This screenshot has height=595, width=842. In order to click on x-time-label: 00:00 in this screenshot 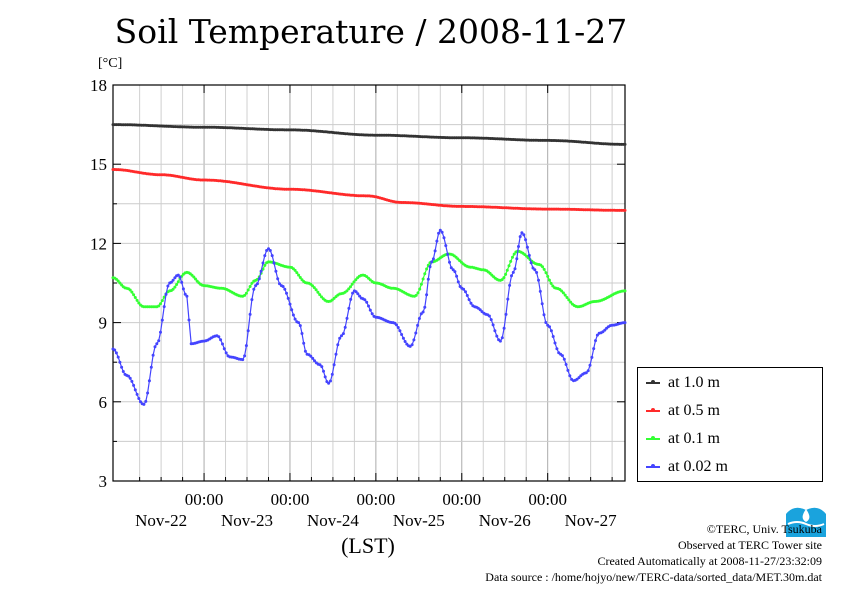, I will do `click(461, 499)`.